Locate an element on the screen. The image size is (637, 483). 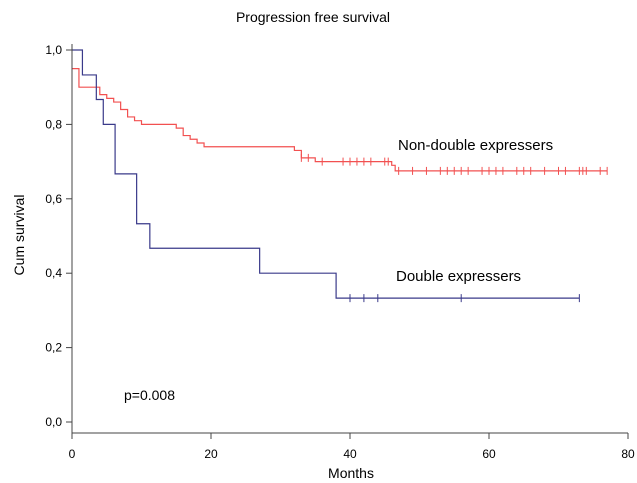
y-tick-label: 1,0 is located at coordinates (53, 50).